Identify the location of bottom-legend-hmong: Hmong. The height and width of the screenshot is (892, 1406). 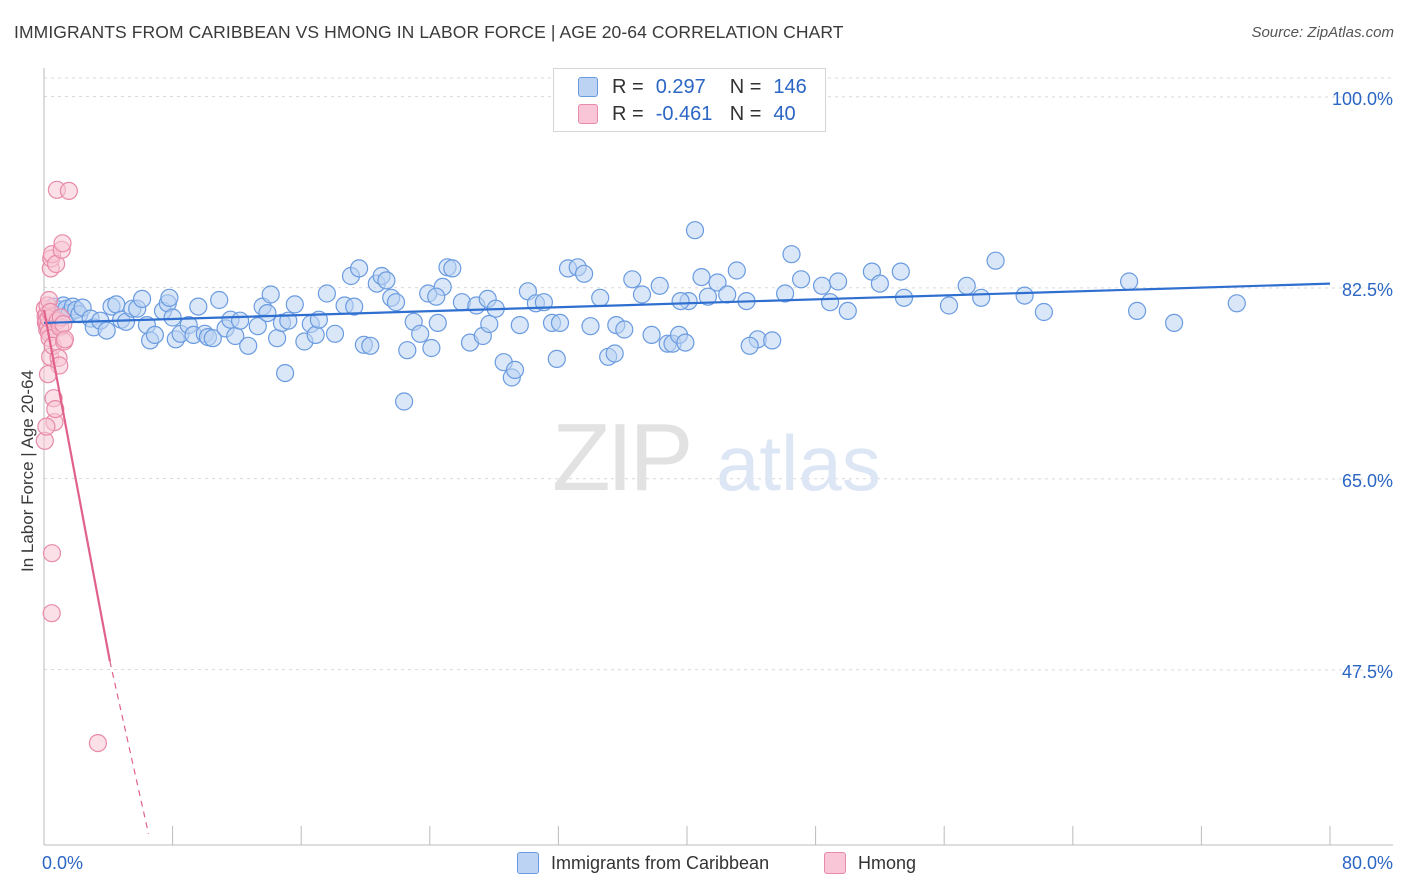
(870, 863).